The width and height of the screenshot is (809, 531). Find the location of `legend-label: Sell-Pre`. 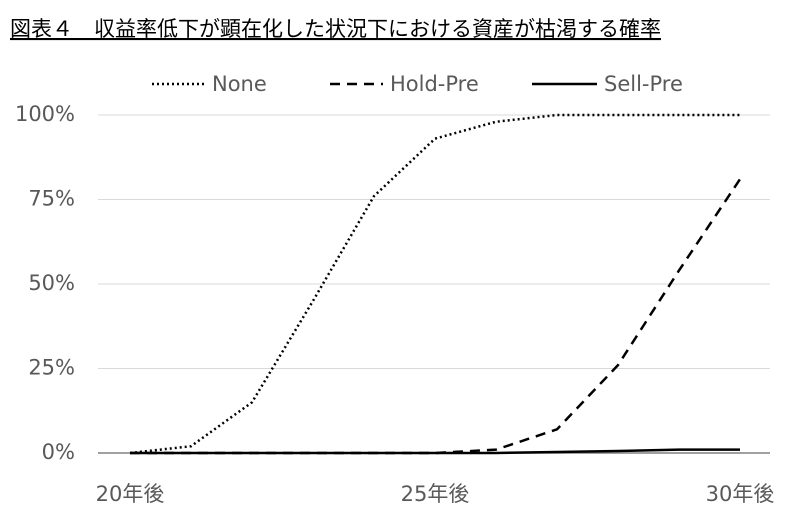

legend-label: Sell-Pre is located at coordinates (643, 84).